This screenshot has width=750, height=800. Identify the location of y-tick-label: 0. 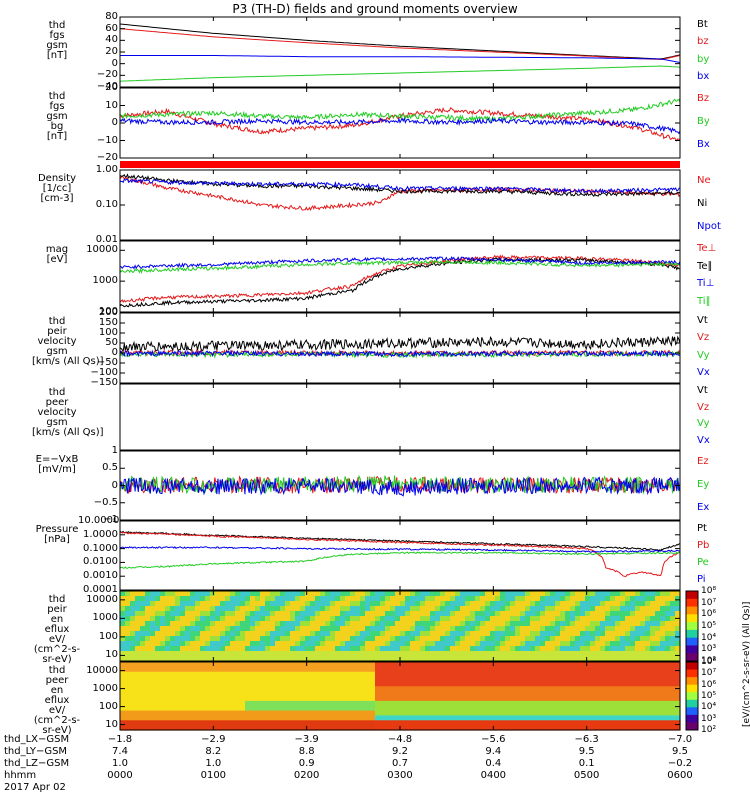
(114, 63).